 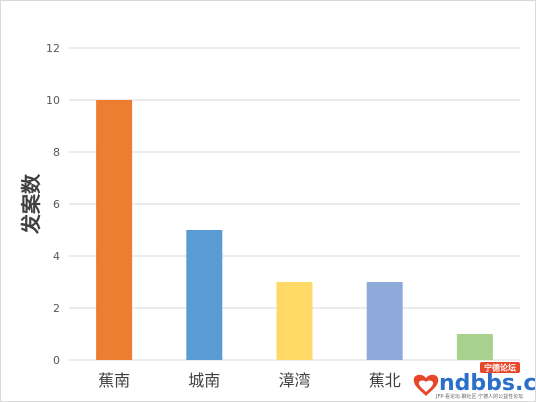 I want to click on watermark-text: ndbbs.com, so click(x=487, y=383).